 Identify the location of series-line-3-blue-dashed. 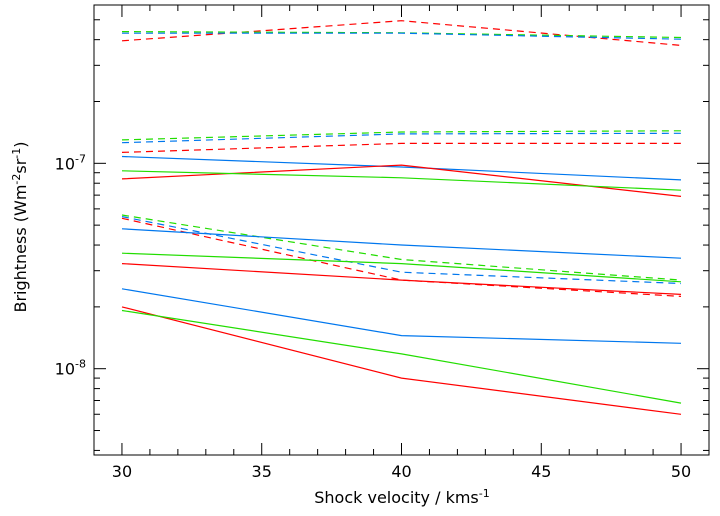
(402, 36).